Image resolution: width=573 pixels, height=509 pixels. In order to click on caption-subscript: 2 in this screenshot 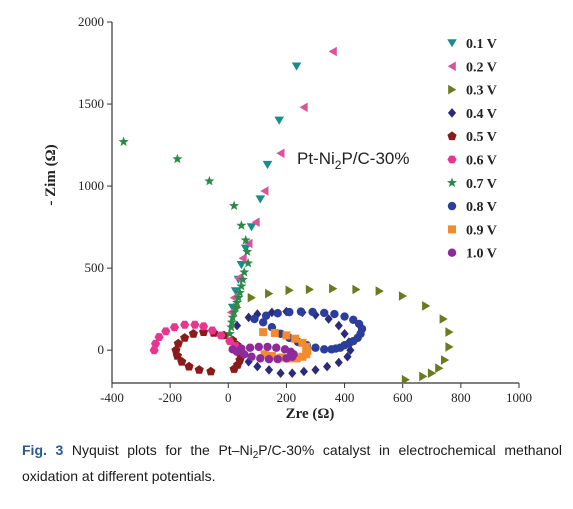, I will do `click(255, 455)`.